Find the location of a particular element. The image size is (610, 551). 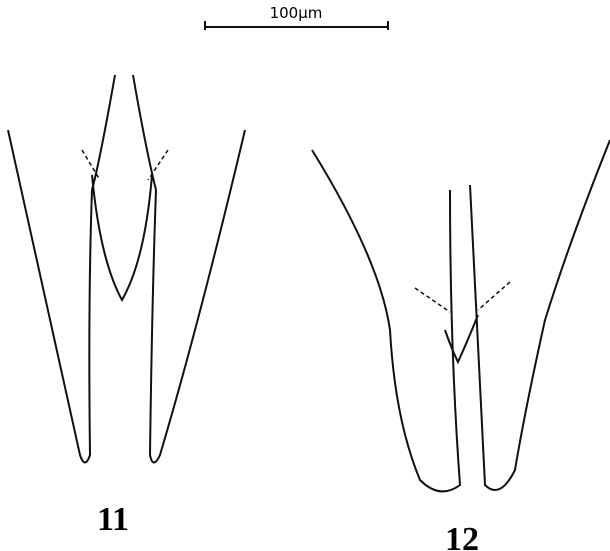

scale-label: 100µm is located at coordinates (296, 13).